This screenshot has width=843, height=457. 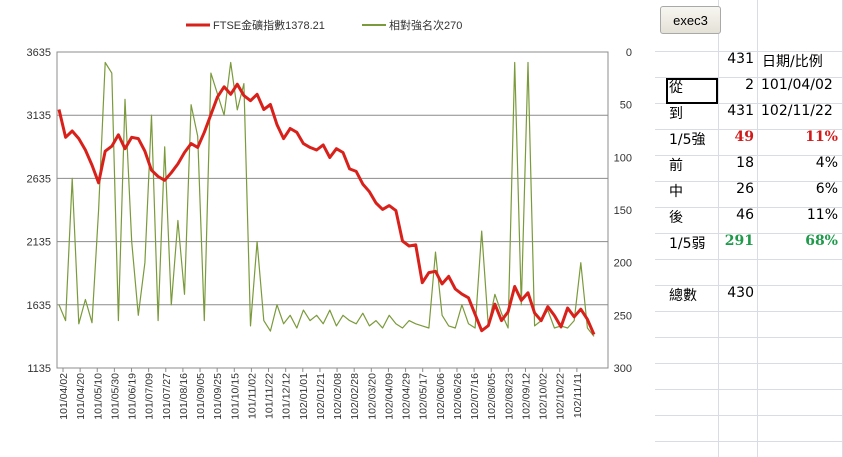 What do you see at coordinates (692, 91) in the screenshot?
I see `selected-cell` at bounding box center [692, 91].